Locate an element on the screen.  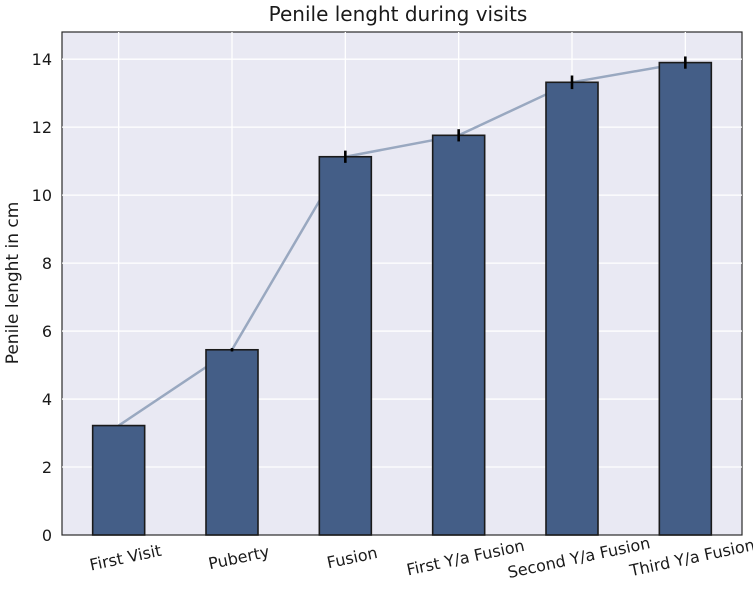
y-tick-label: 4 is located at coordinates (47, 399).